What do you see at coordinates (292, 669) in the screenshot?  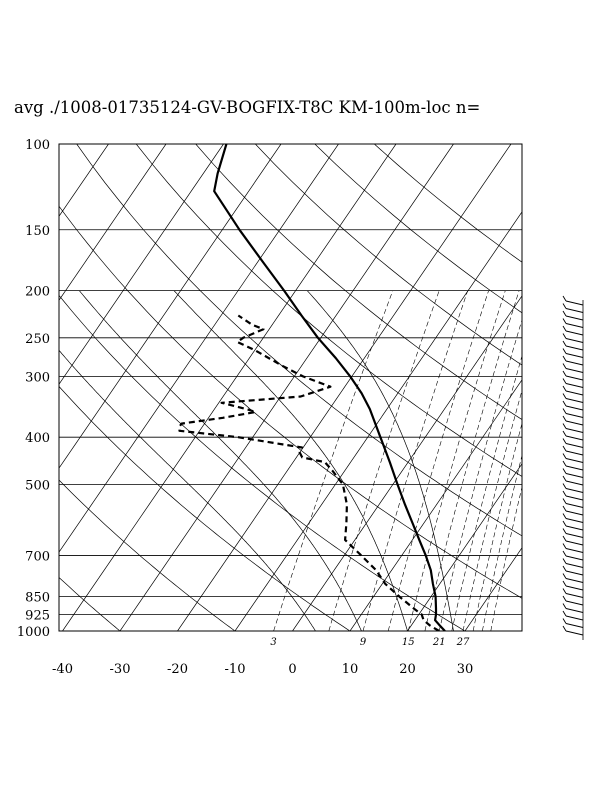 I see `x-tick-label: 0` at bounding box center [292, 669].